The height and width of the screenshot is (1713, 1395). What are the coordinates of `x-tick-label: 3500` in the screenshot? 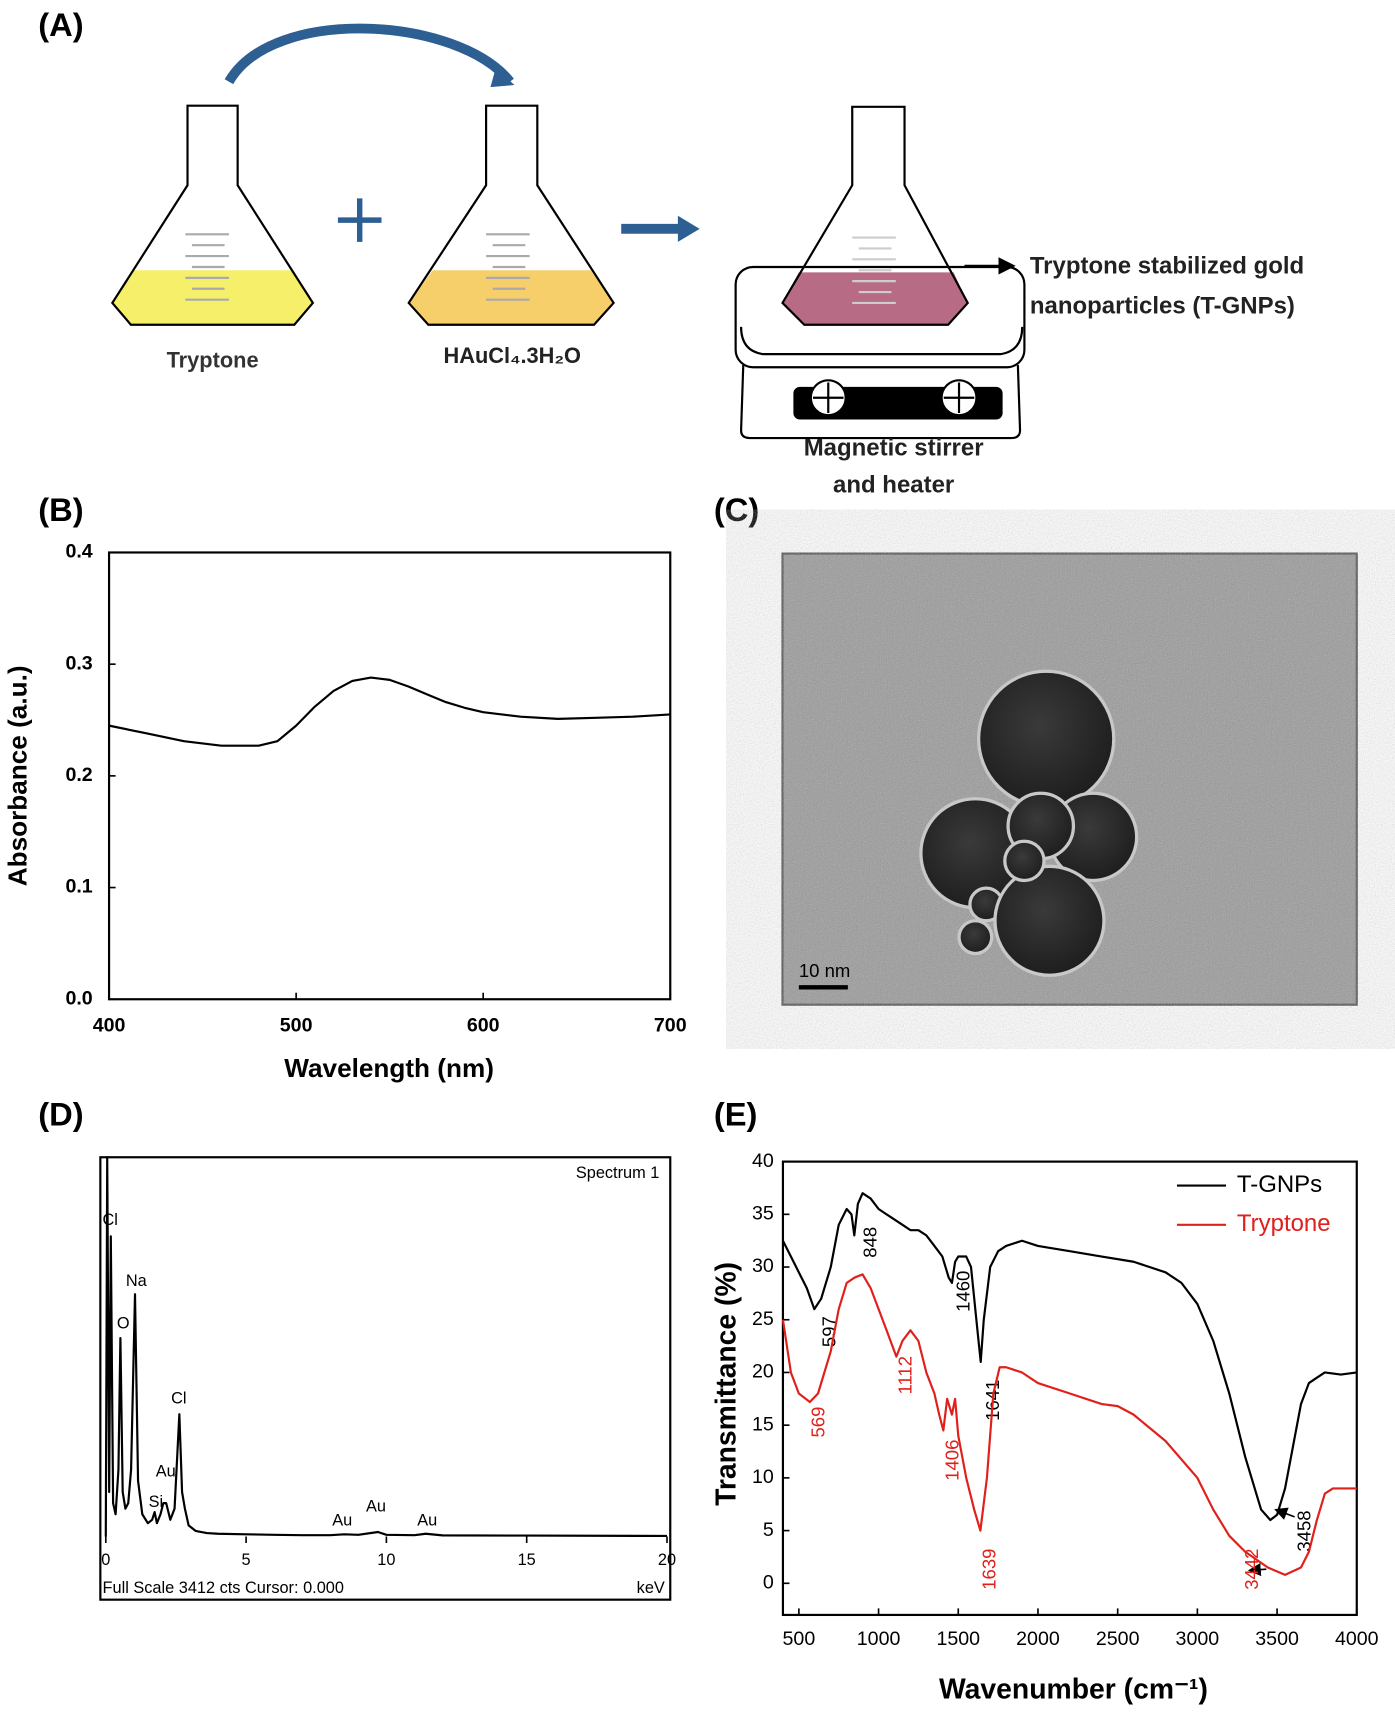 It's located at (1277, 1639).